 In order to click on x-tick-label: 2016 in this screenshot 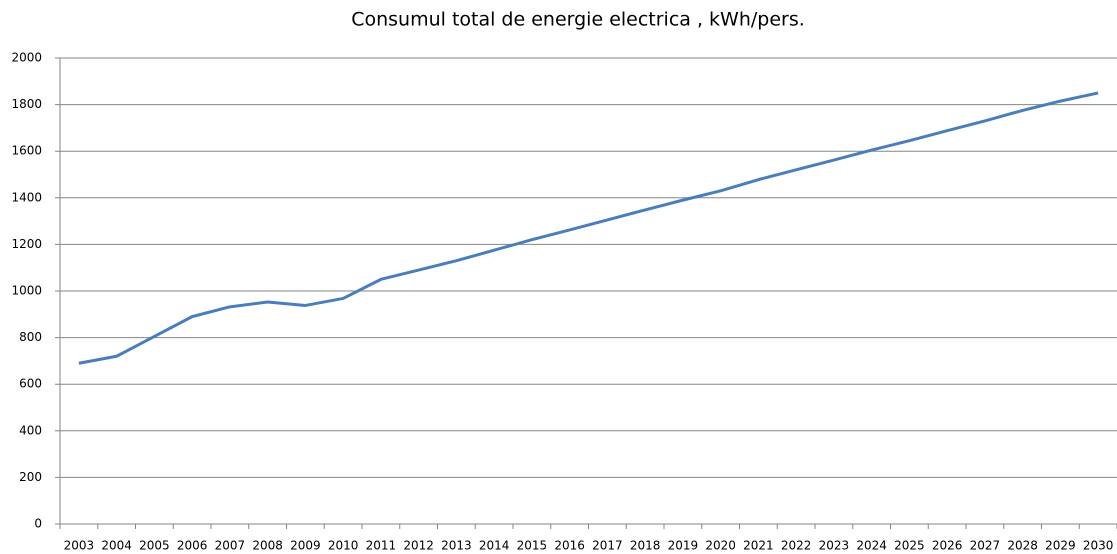, I will do `click(569, 546)`.